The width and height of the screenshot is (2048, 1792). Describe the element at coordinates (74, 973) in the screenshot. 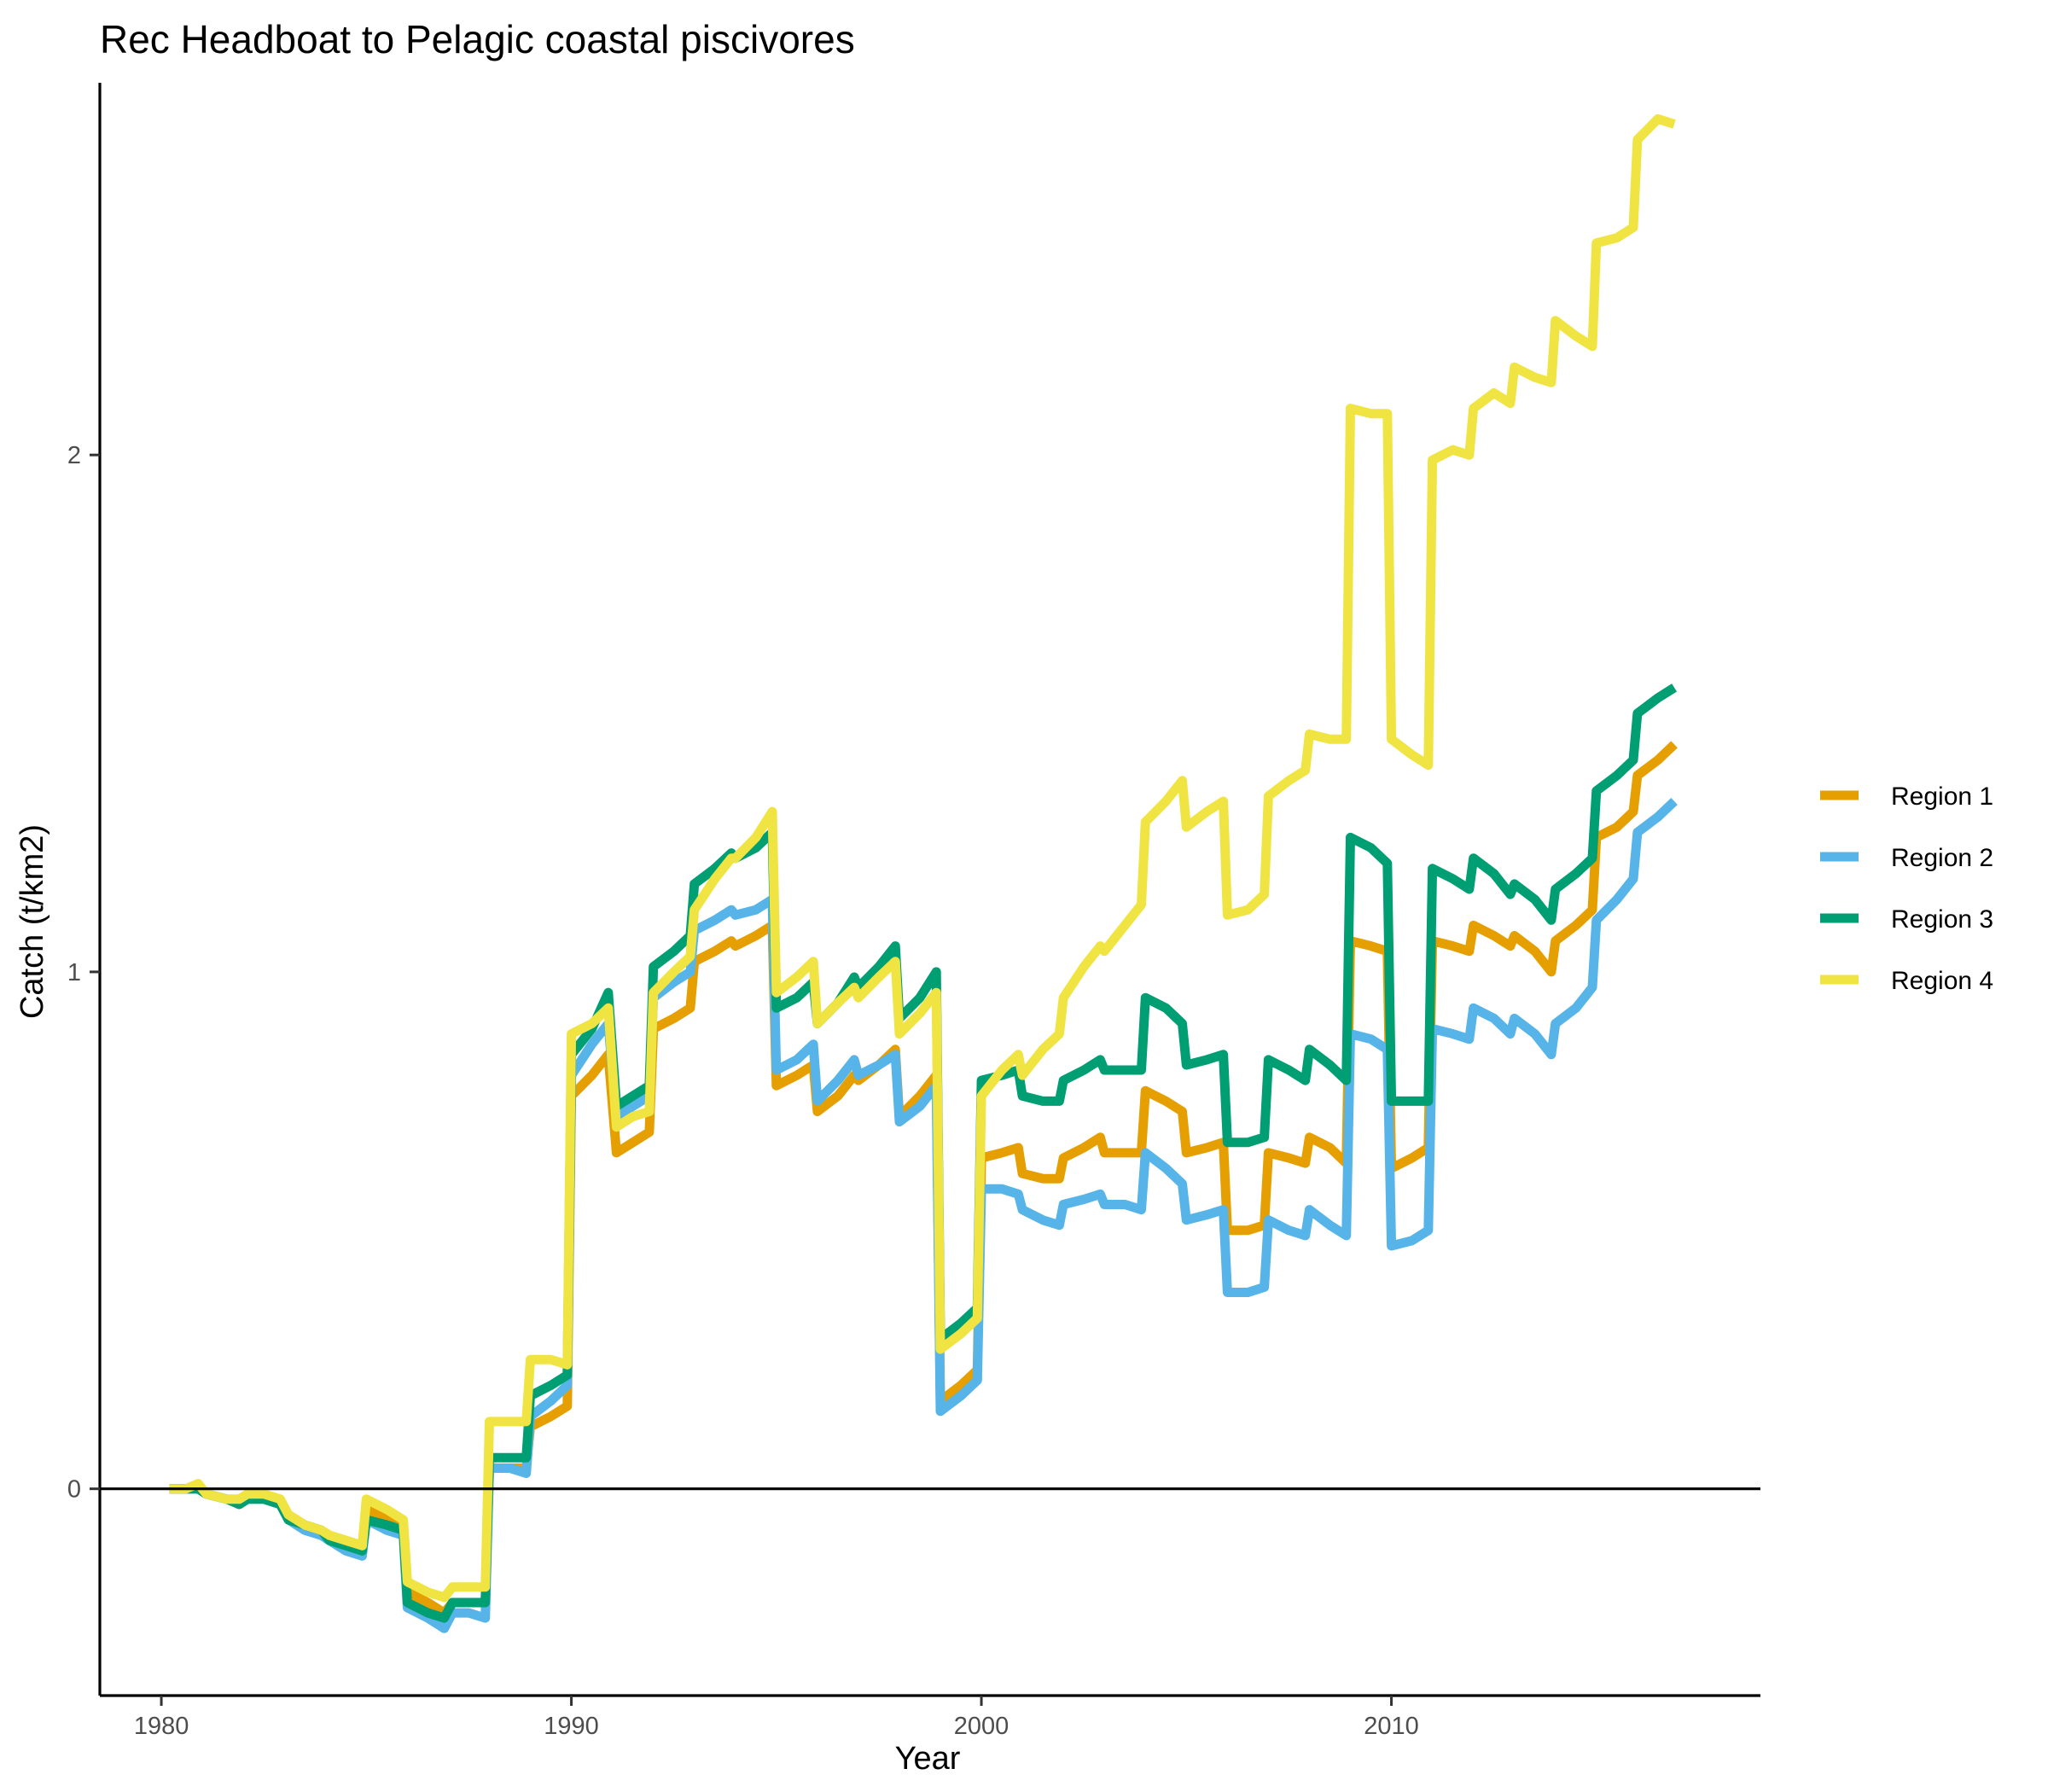

I see `y-tick-label: 1` at that location.